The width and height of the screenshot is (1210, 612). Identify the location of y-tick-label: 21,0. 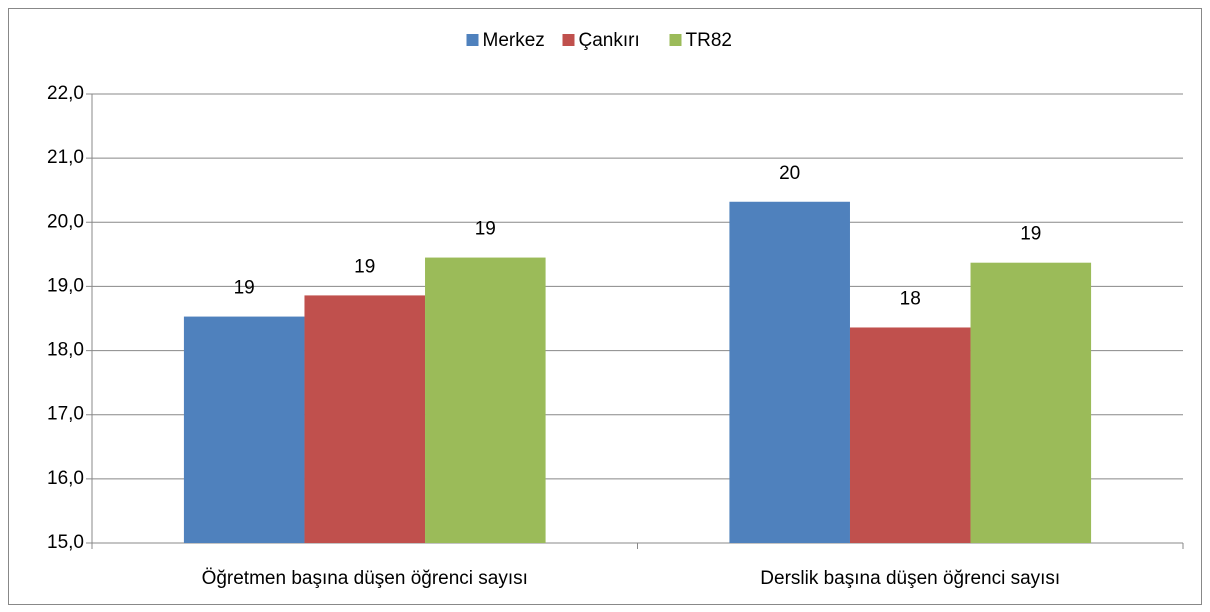
(65, 157).